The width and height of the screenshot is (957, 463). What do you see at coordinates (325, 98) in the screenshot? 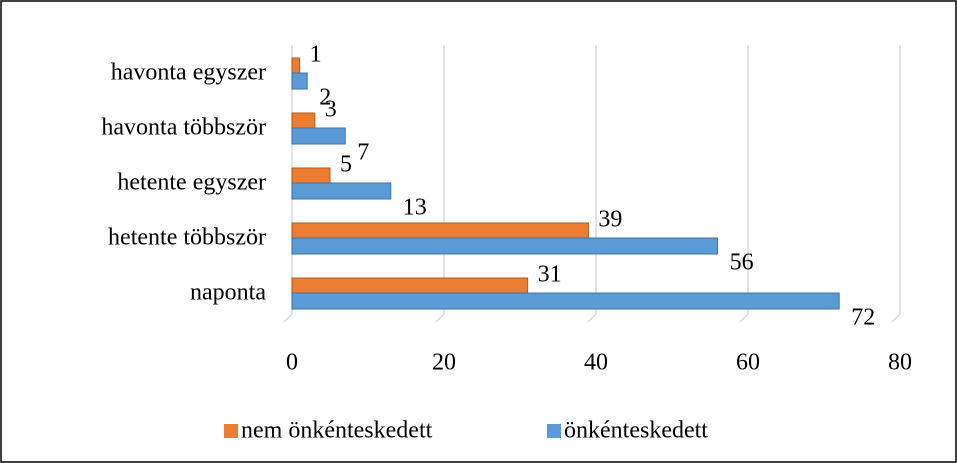
I see `data-label: 2` at bounding box center [325, 98].